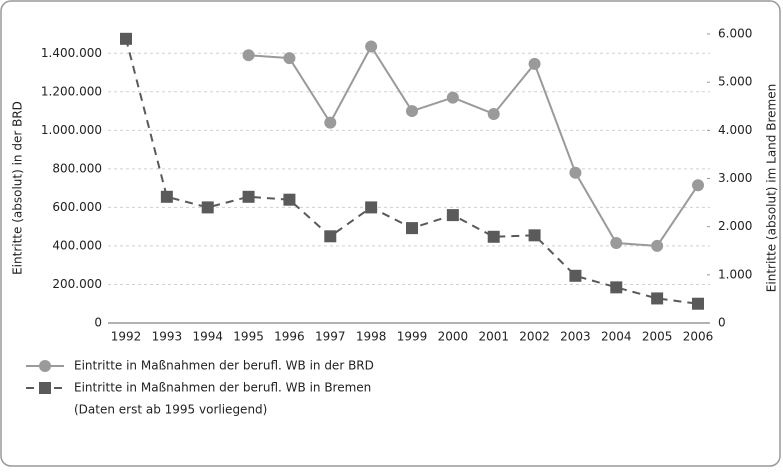  I want to click on x-tick-label: 1994, so click(207, 337).